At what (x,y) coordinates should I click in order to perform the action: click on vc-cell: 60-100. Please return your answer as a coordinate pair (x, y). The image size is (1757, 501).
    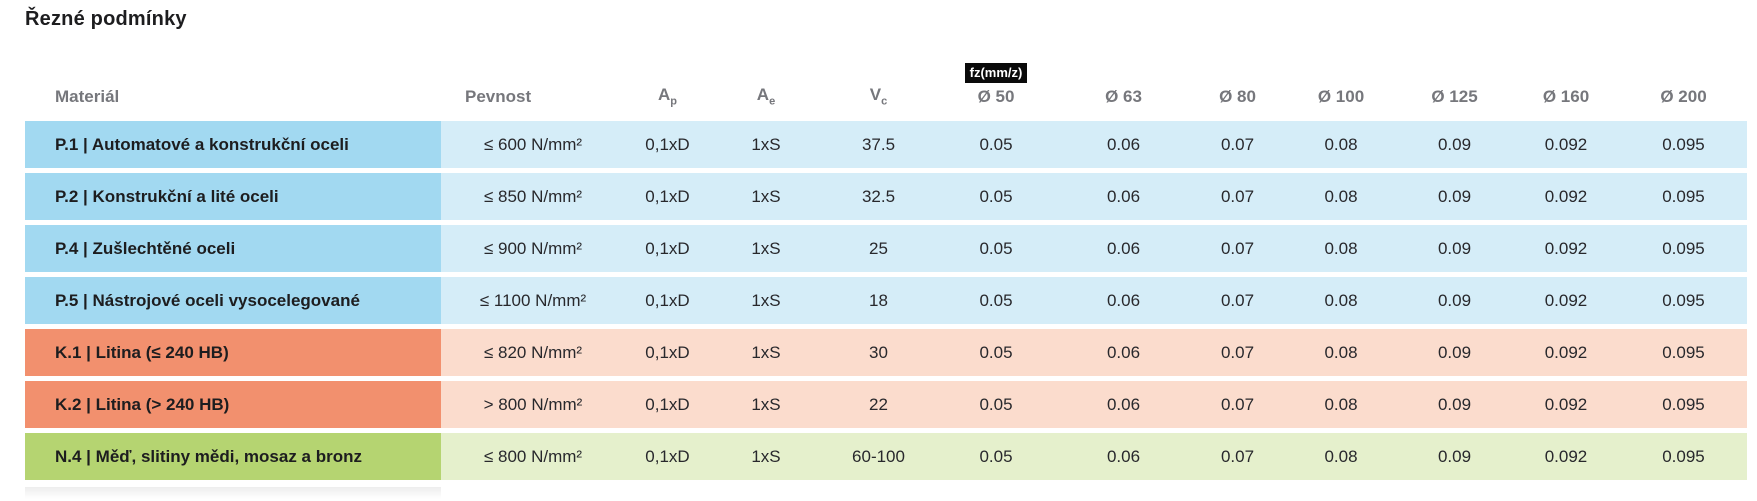
    Looking at the image, I should click on (878, 456).